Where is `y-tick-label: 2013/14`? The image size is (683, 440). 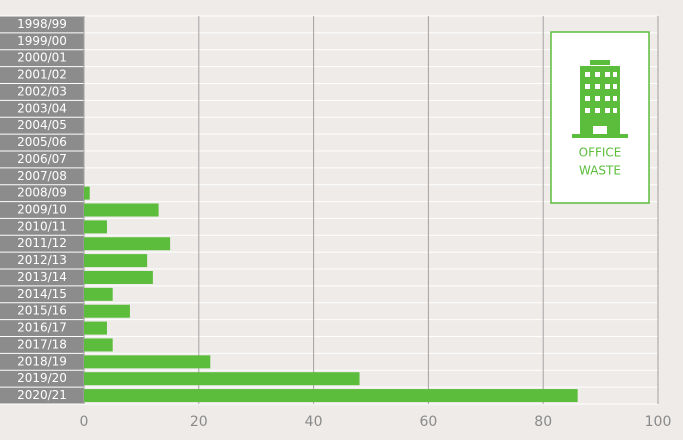 y-tick-label: 2013/14 is located at coordinates (42, 277).